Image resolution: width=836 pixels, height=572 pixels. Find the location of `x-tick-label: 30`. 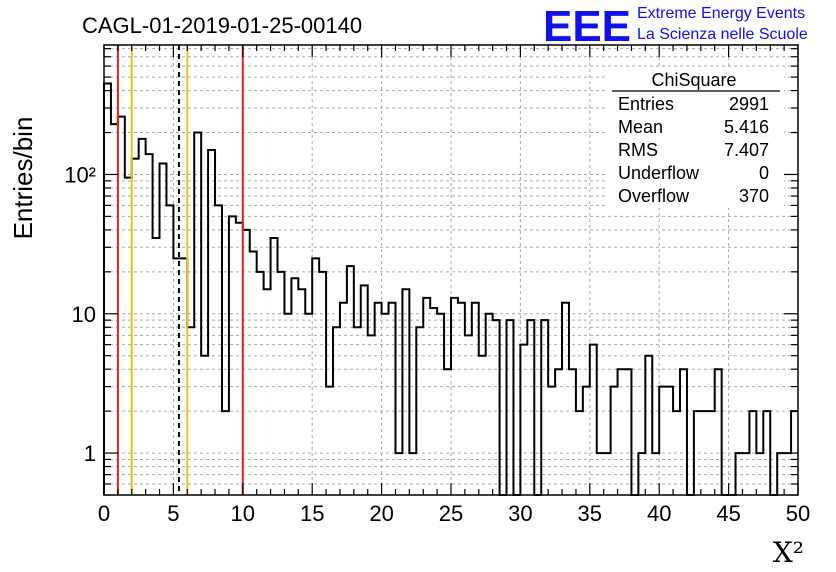

x-tick-label: 30 is located at coordinates (520, 513).